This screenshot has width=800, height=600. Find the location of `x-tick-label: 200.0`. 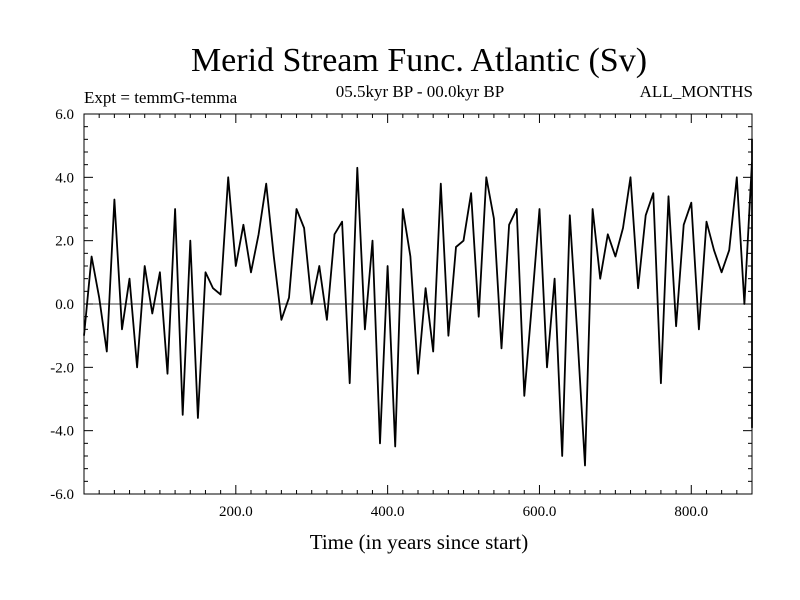

x-tick-label: 200.0 is located at coordinates (236, 512).